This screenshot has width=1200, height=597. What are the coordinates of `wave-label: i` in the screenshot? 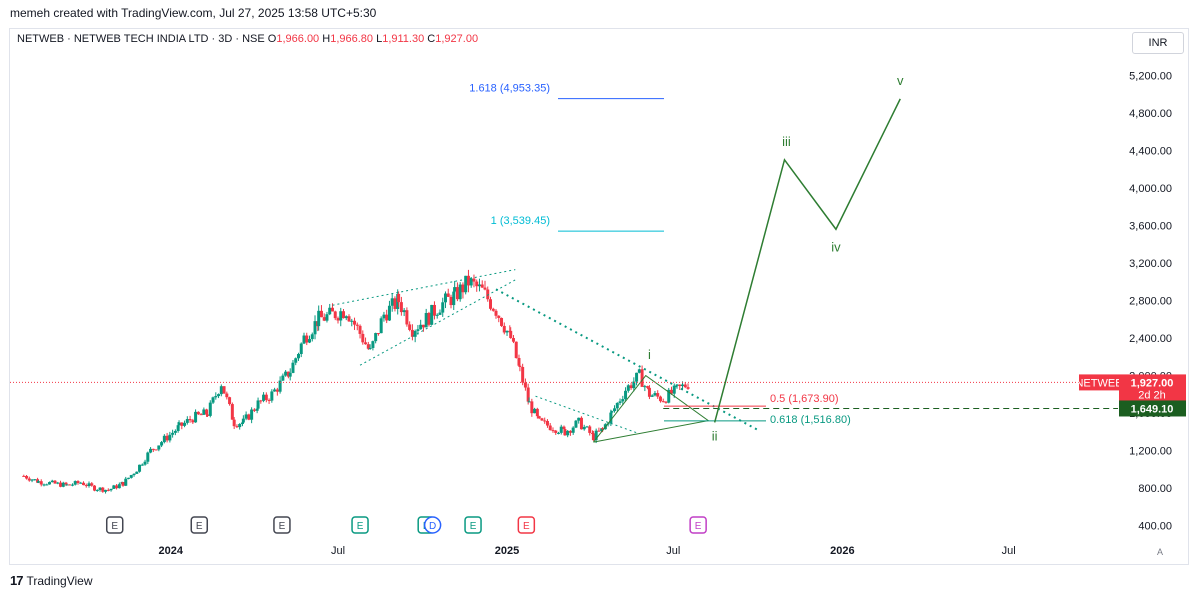 It's located at (649, 354).